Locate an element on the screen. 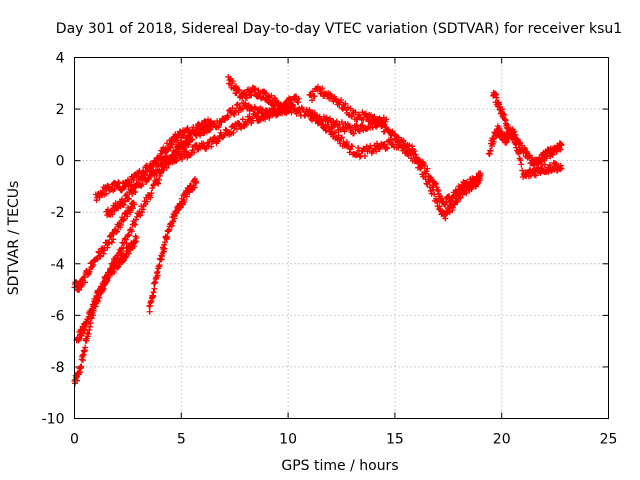 The height and width of the screenshot is (480, 640). series-track-d is located at coordinates (153, 160).